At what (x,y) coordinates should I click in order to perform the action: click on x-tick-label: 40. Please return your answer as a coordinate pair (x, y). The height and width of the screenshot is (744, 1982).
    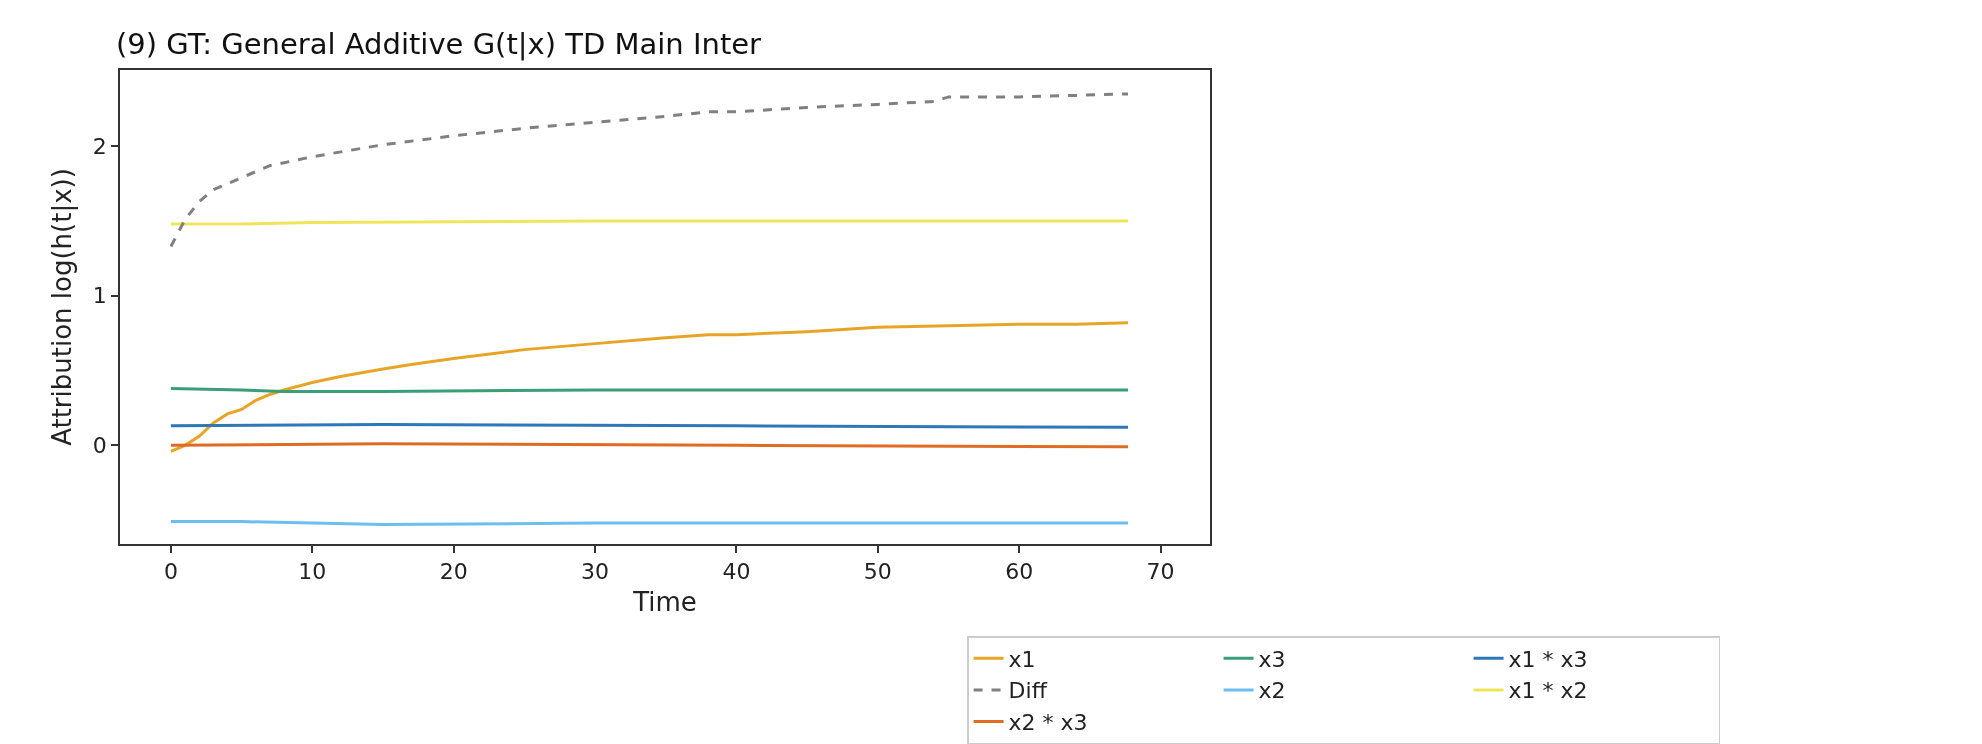
    Looking at the image, I should click on (736, 572).